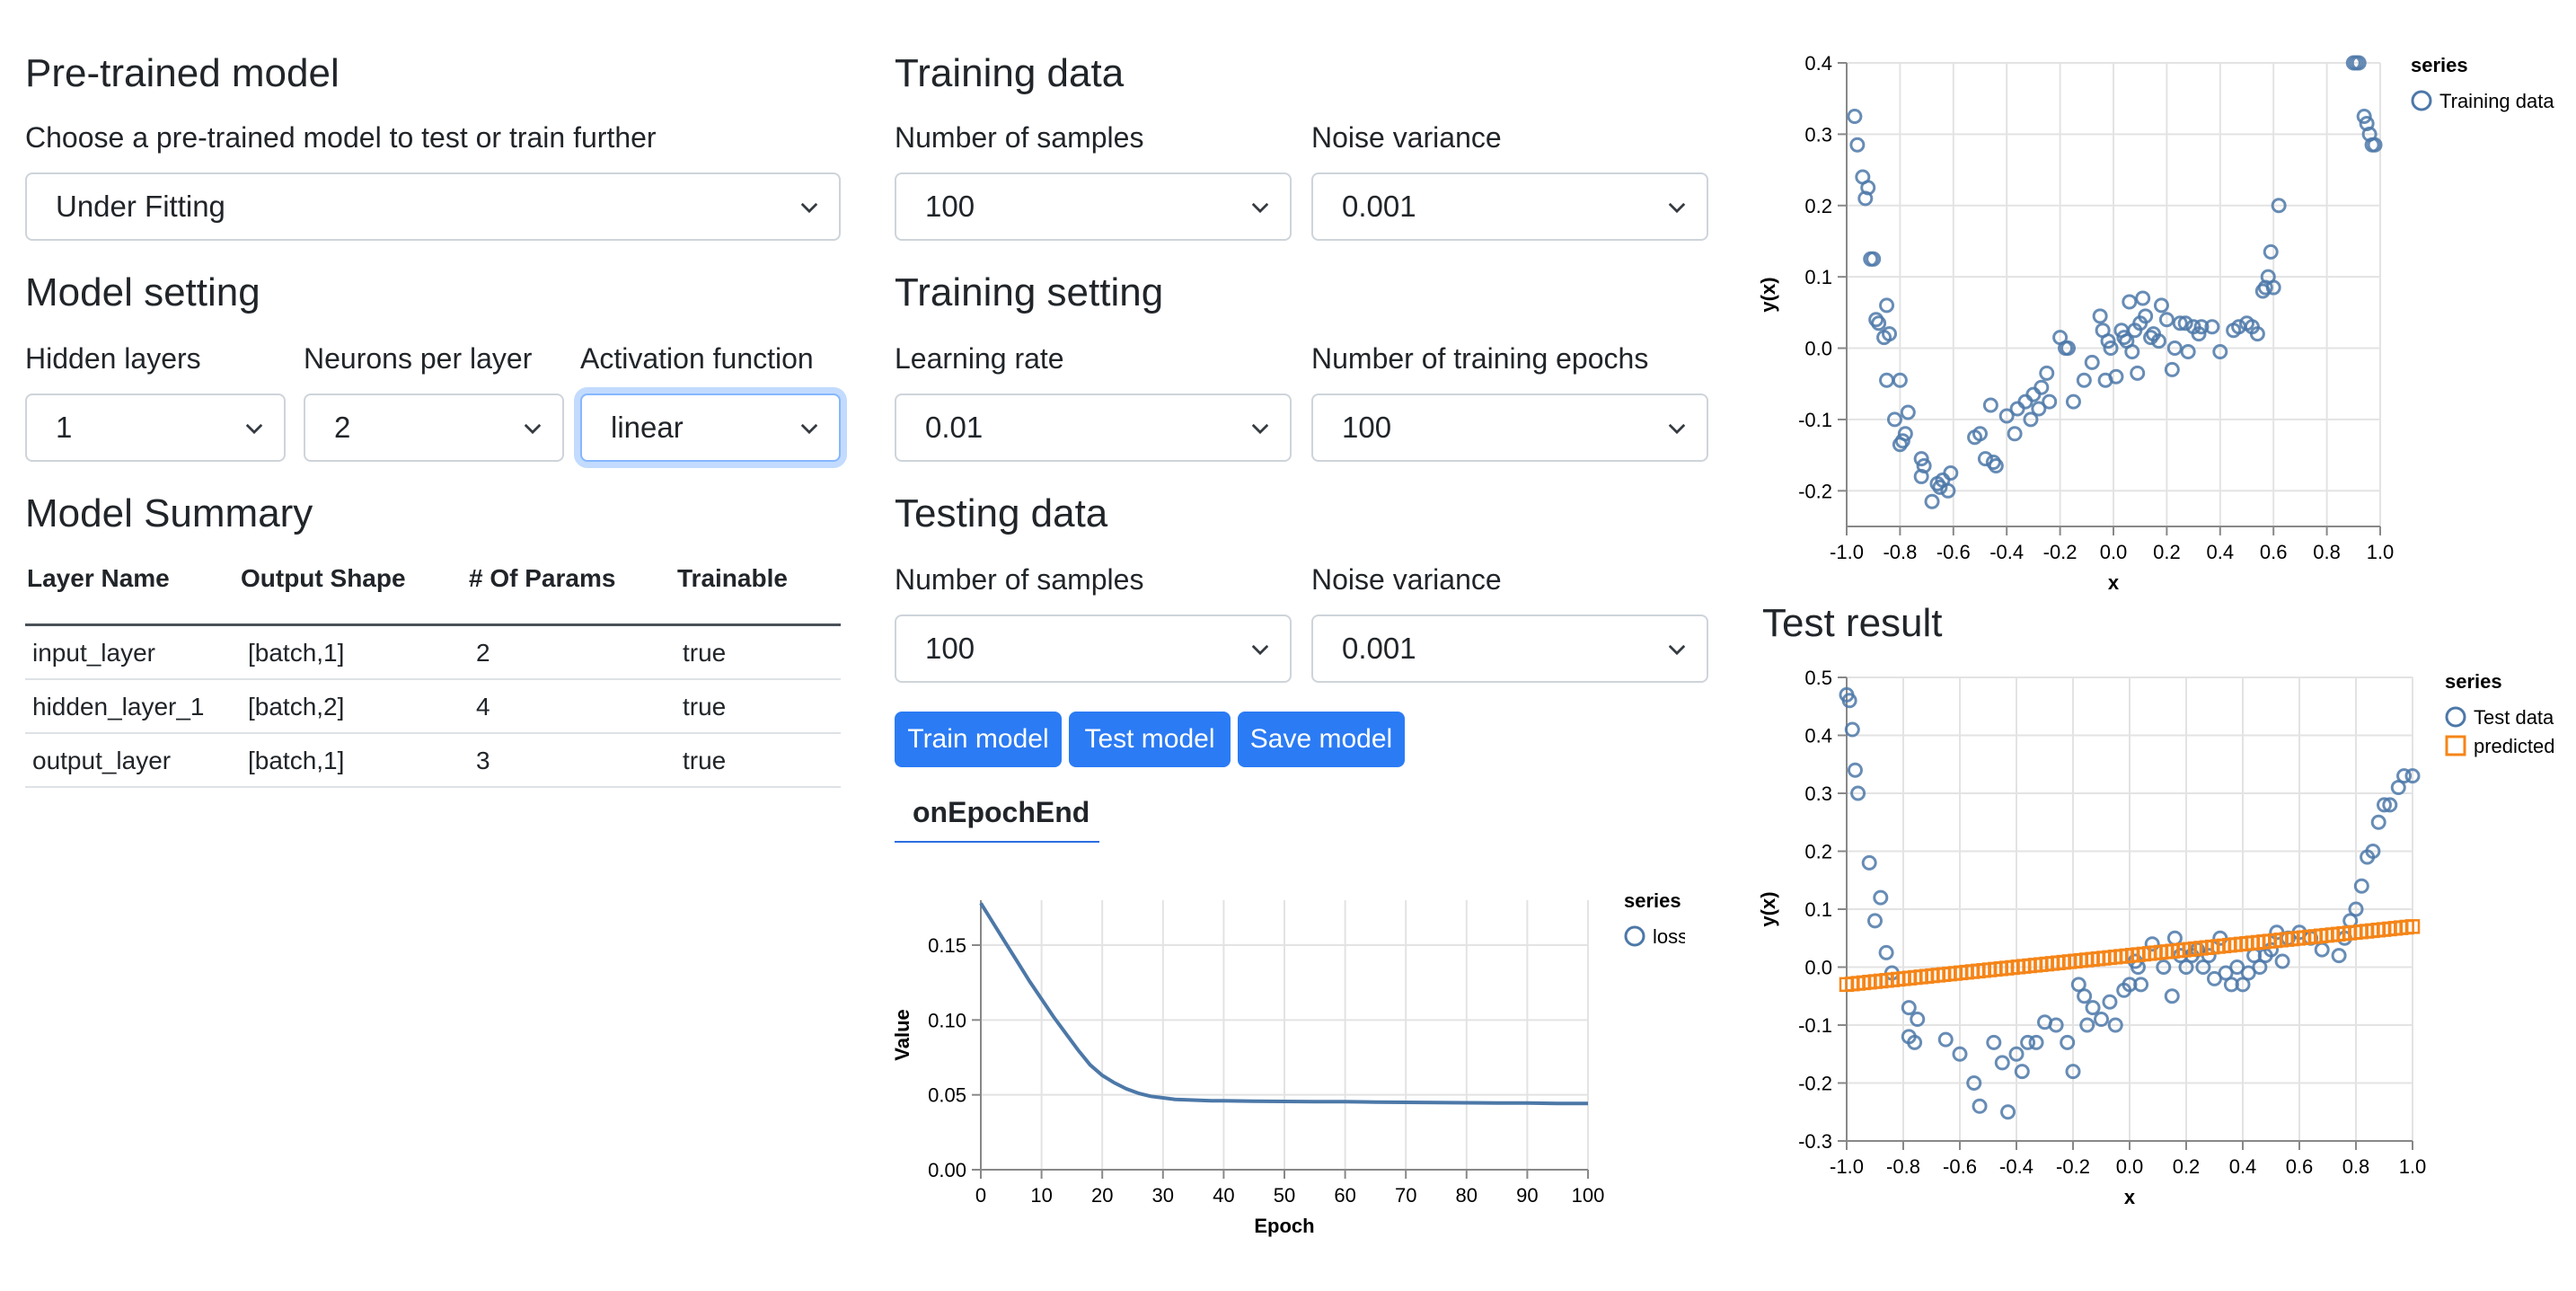 Image resolution: width=2576 pixels, height=1291 pixels. Describe the element at coordinates (1284, 1195) in the screenshot. I see `x-tick-label: 50` at that location.